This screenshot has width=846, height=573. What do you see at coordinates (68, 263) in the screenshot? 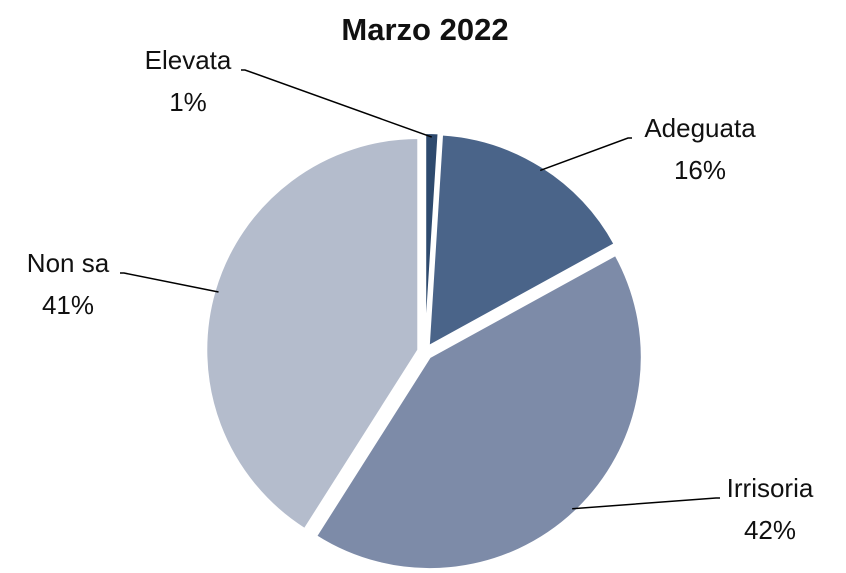
I see `slice-label: Non sa` at bounding box center [68, 263].